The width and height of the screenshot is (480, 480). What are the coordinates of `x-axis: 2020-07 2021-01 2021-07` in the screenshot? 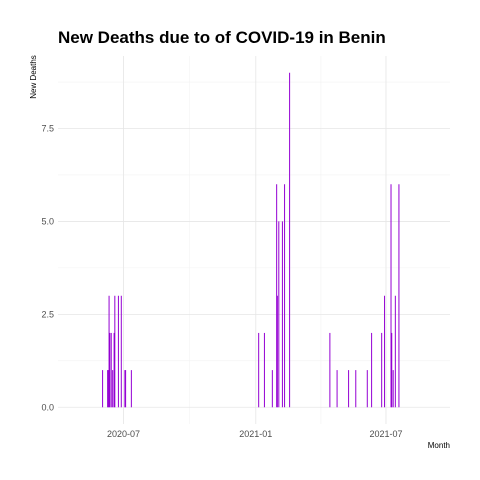 It's located at (255, 434).